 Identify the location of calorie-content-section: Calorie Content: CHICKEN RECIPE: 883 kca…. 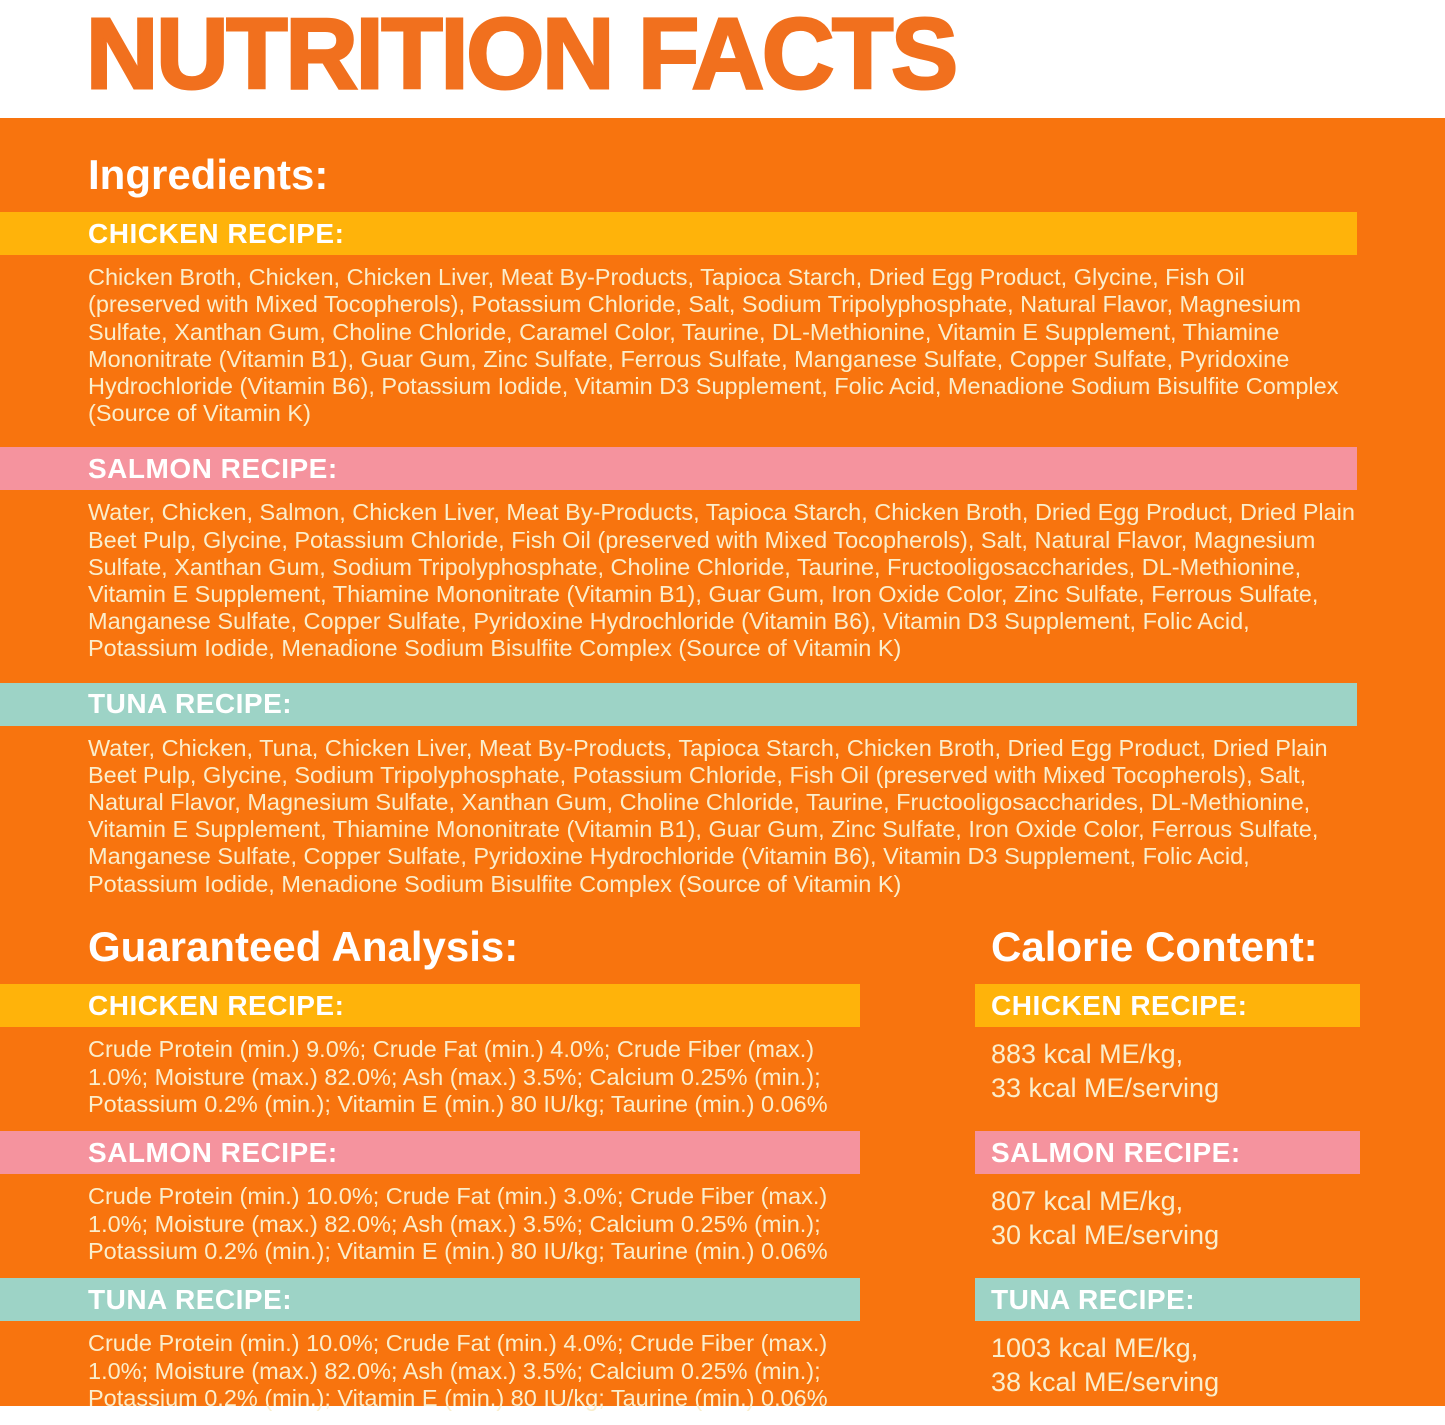
(1167, 1173).